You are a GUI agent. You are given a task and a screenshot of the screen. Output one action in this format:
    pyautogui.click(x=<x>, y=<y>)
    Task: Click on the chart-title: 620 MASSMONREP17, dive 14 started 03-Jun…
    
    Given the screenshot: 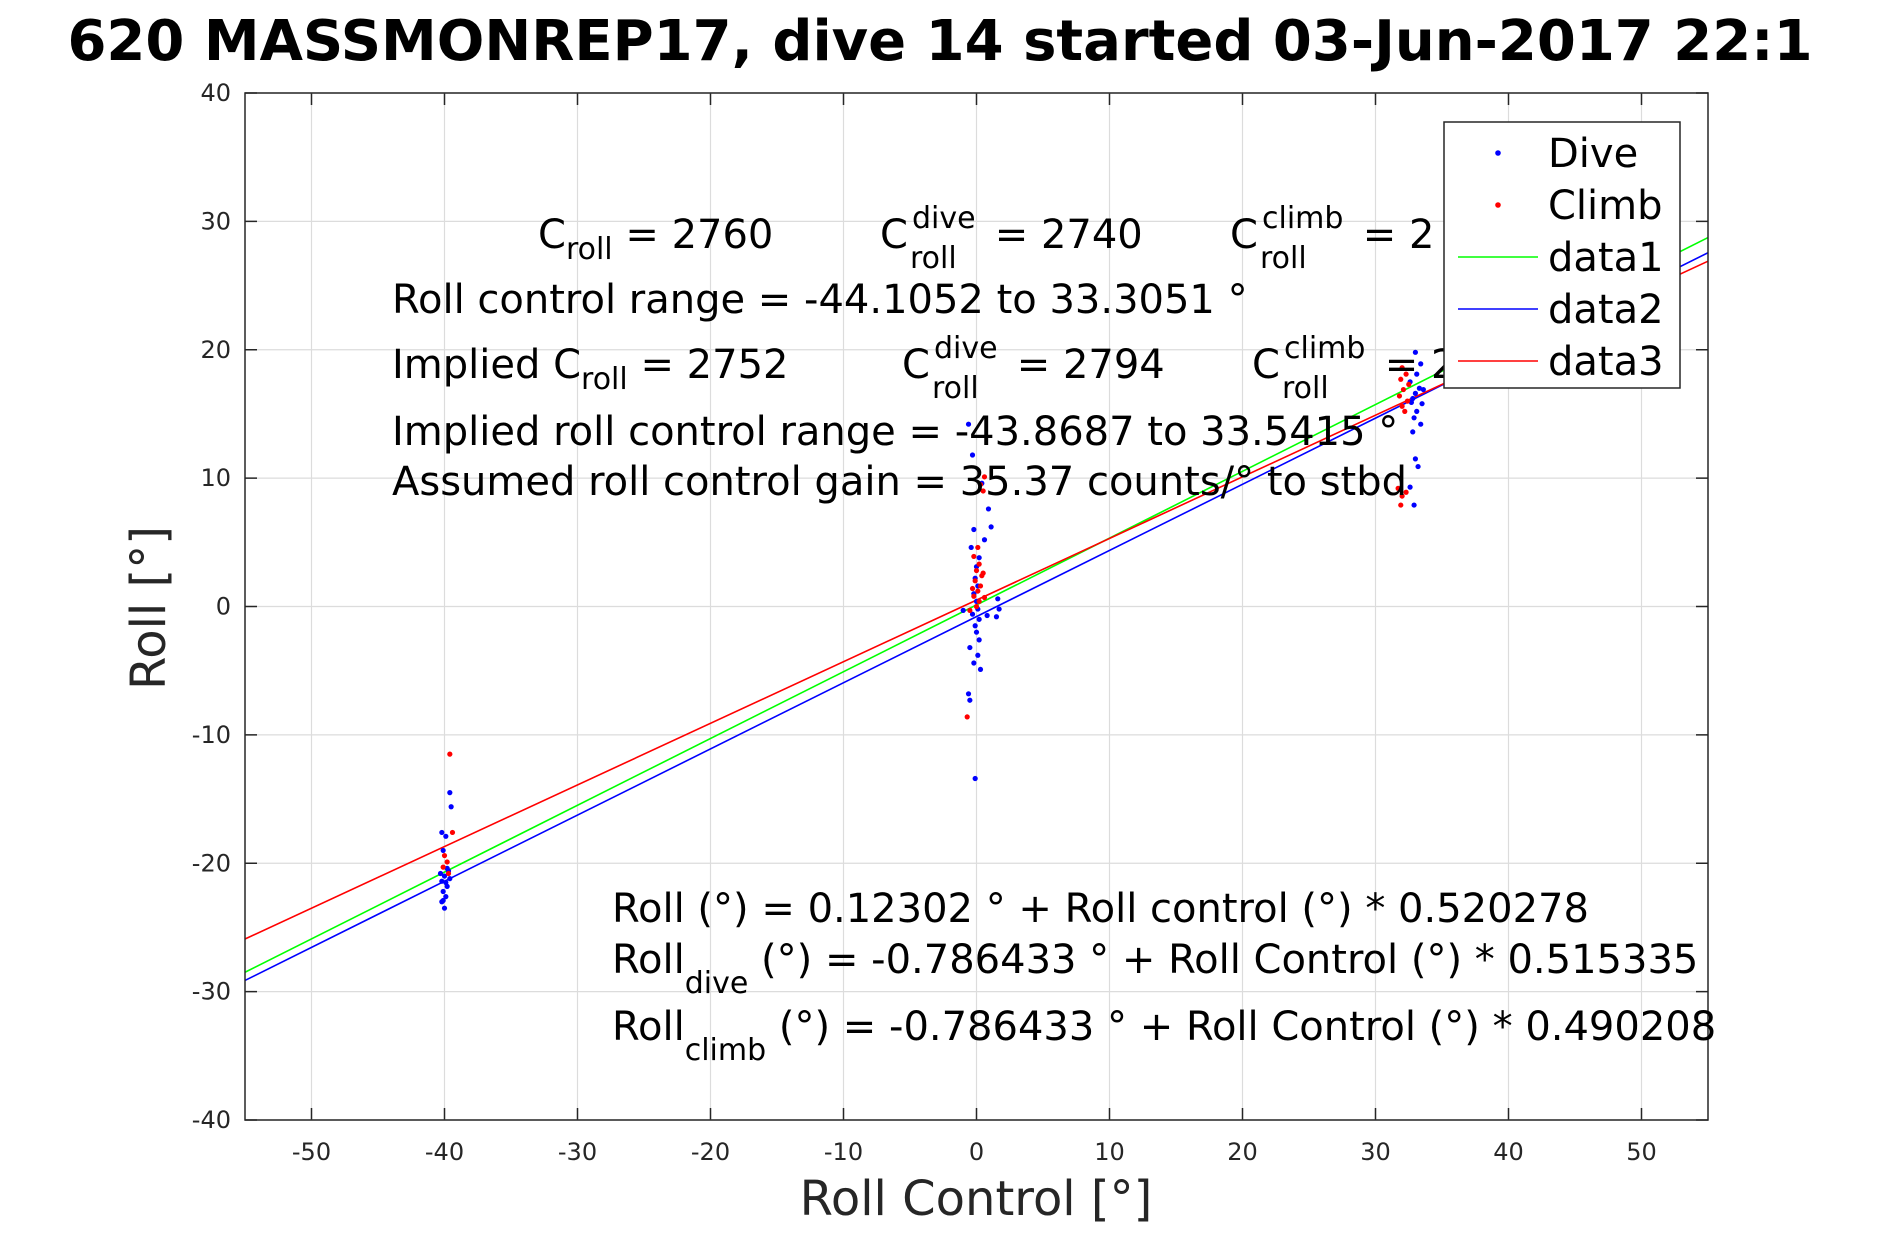 What is the action you would take?
    pyautogui.click(x=939, y=41)
    